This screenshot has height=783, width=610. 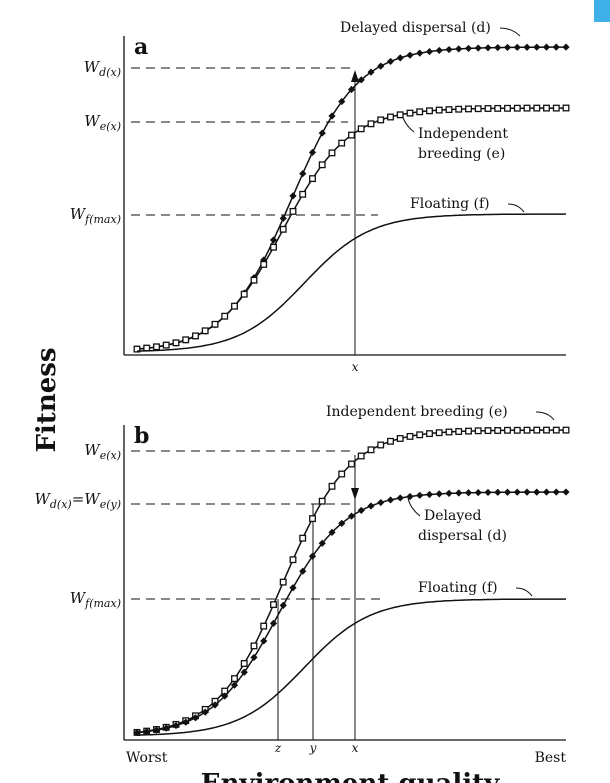 I want to click on a-leader-indep, so click(x=408, y=123).